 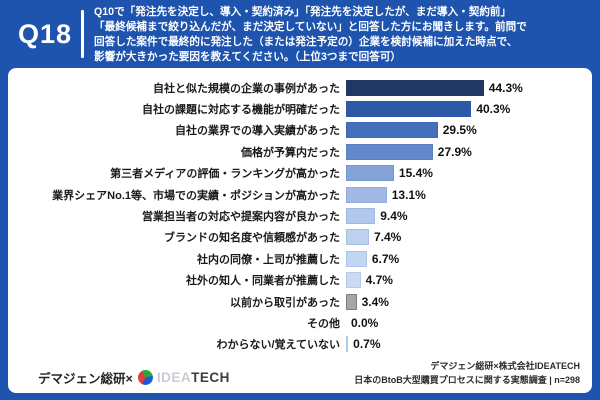 I want to click on value-label: 44.3%, so click(x=505, y=87).